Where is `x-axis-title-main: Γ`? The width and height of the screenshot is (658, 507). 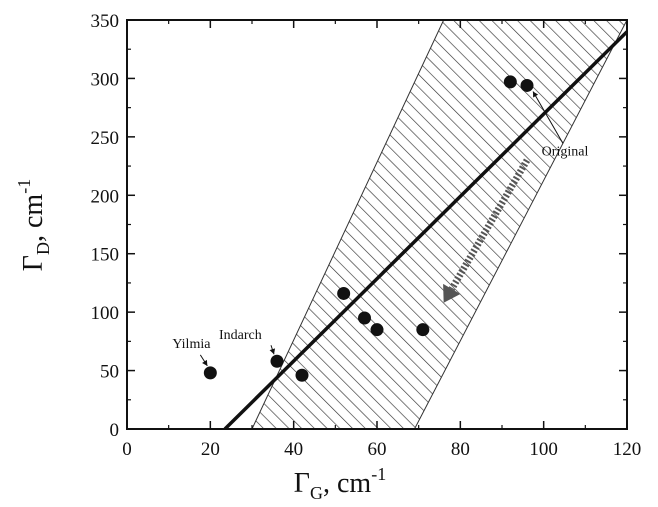
x-axis-title-main: Γ is located at coordinates (302, 483).